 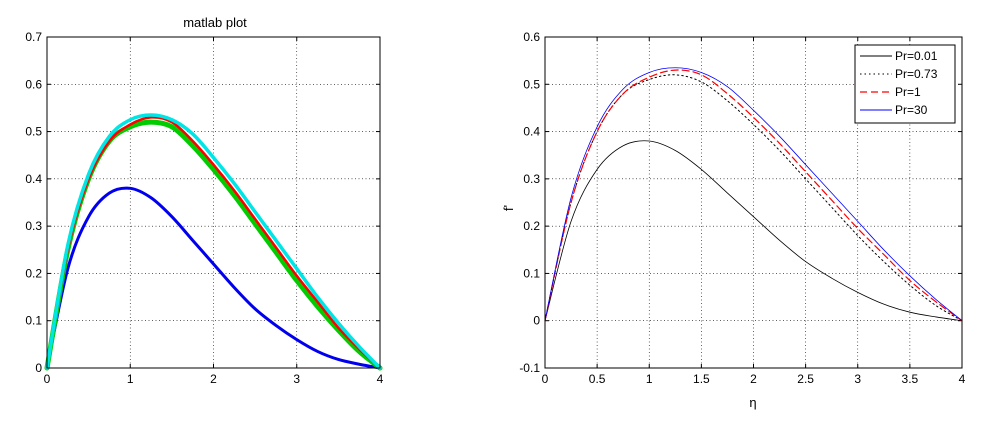 I want to click on right-chart-legend: Pr=0.01 Pr=0.73 Pr=1 Pr=30, so click(x=905, y=84).